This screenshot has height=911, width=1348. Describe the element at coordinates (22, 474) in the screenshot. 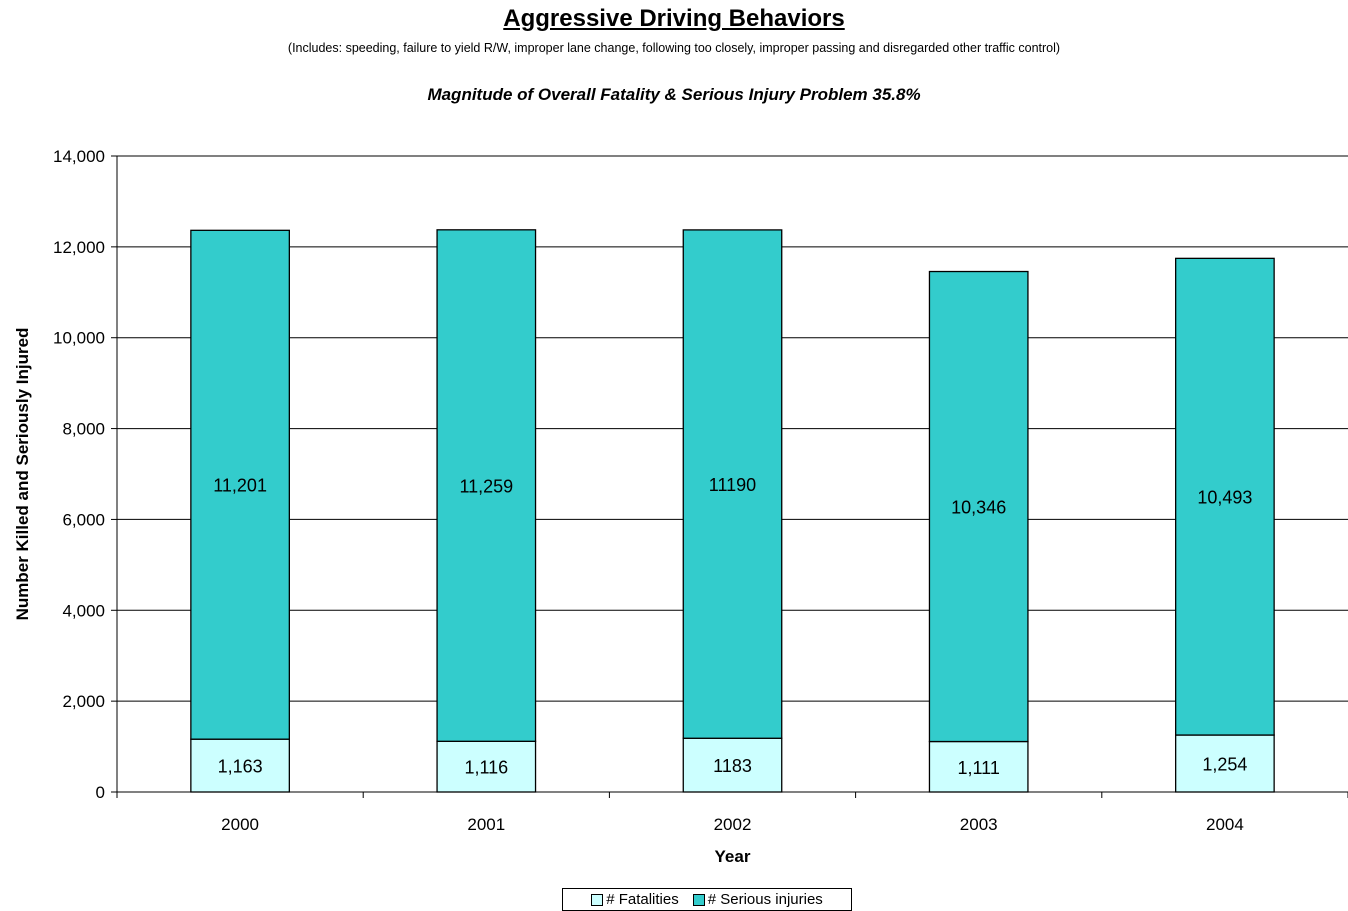

I see `y-axis-title: Number Killed and Seriously Injured` at that location.